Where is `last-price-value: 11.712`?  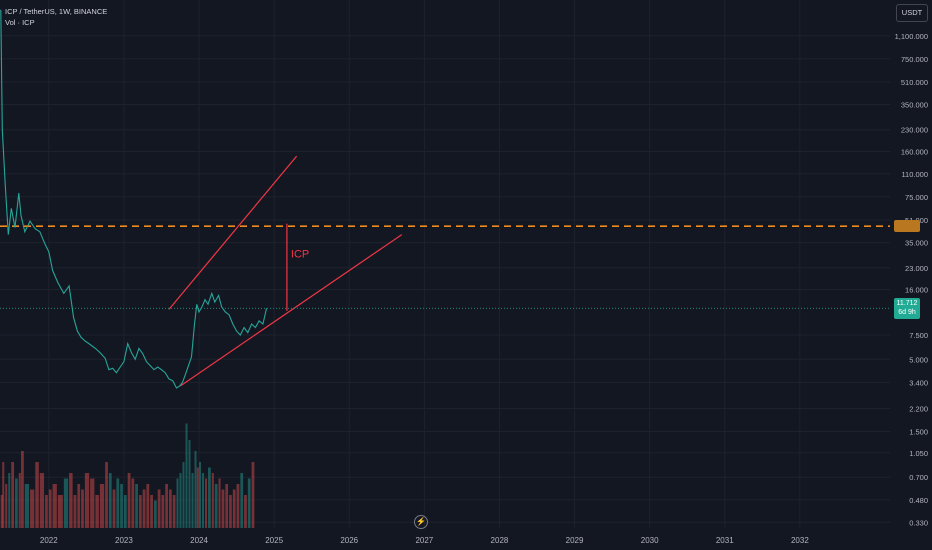 last-price-value: 11.712 is located at coordinates (907, 304).